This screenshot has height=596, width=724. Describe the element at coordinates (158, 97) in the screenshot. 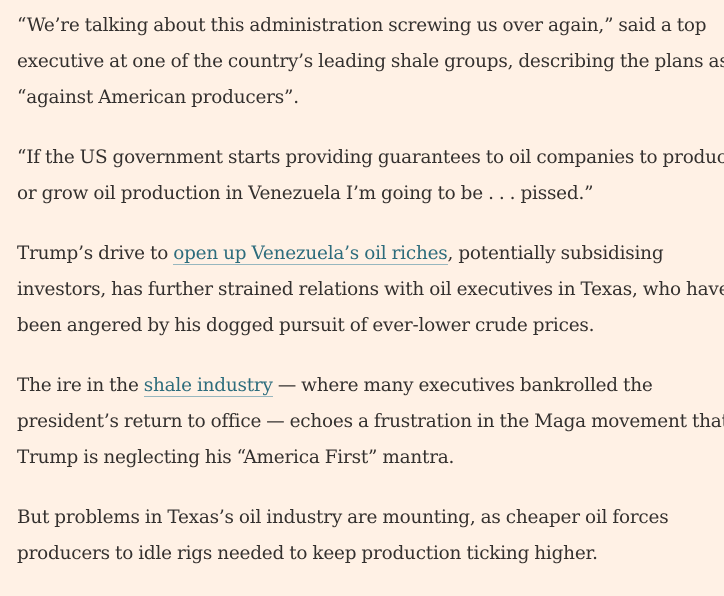

I see `paragraph-line: “against American producers”.` at that location.